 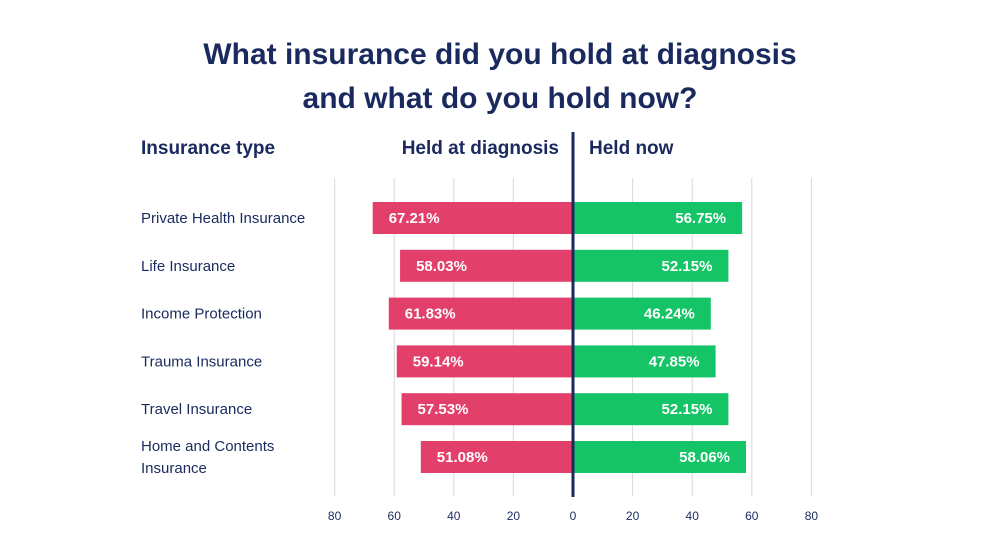 I want to click on value-label-held-at-diagnosis: 58.03%, so click(x=441, y=266).